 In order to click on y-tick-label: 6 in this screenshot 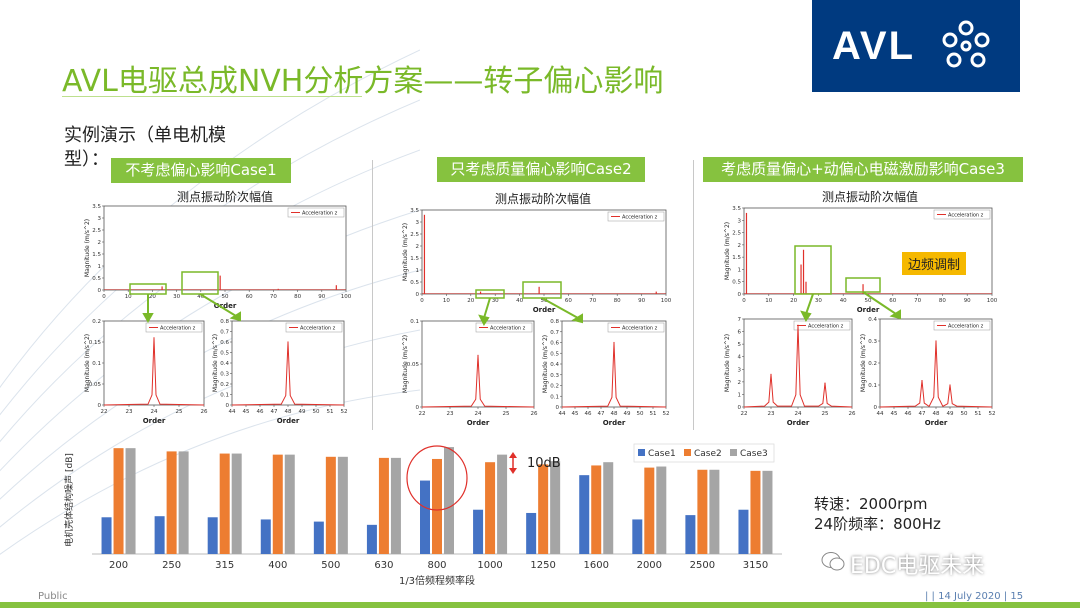, I will do `click(740, 333)`.